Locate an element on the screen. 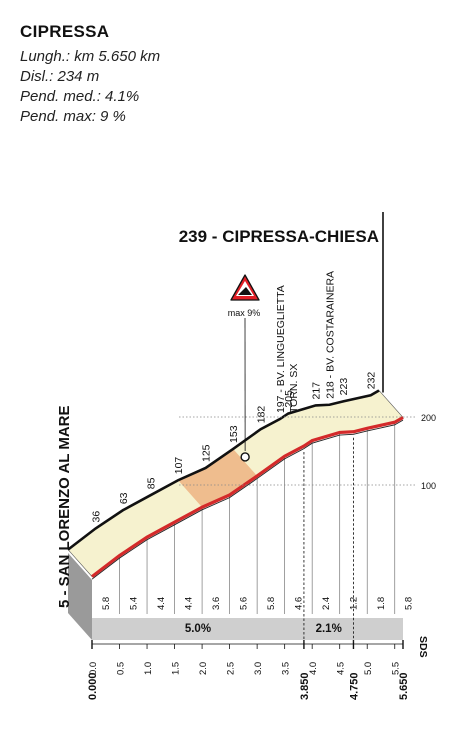 This screenshot has width=452, height=730. x-tick-label-3: 1.5 is located at coordinates (176, 668).